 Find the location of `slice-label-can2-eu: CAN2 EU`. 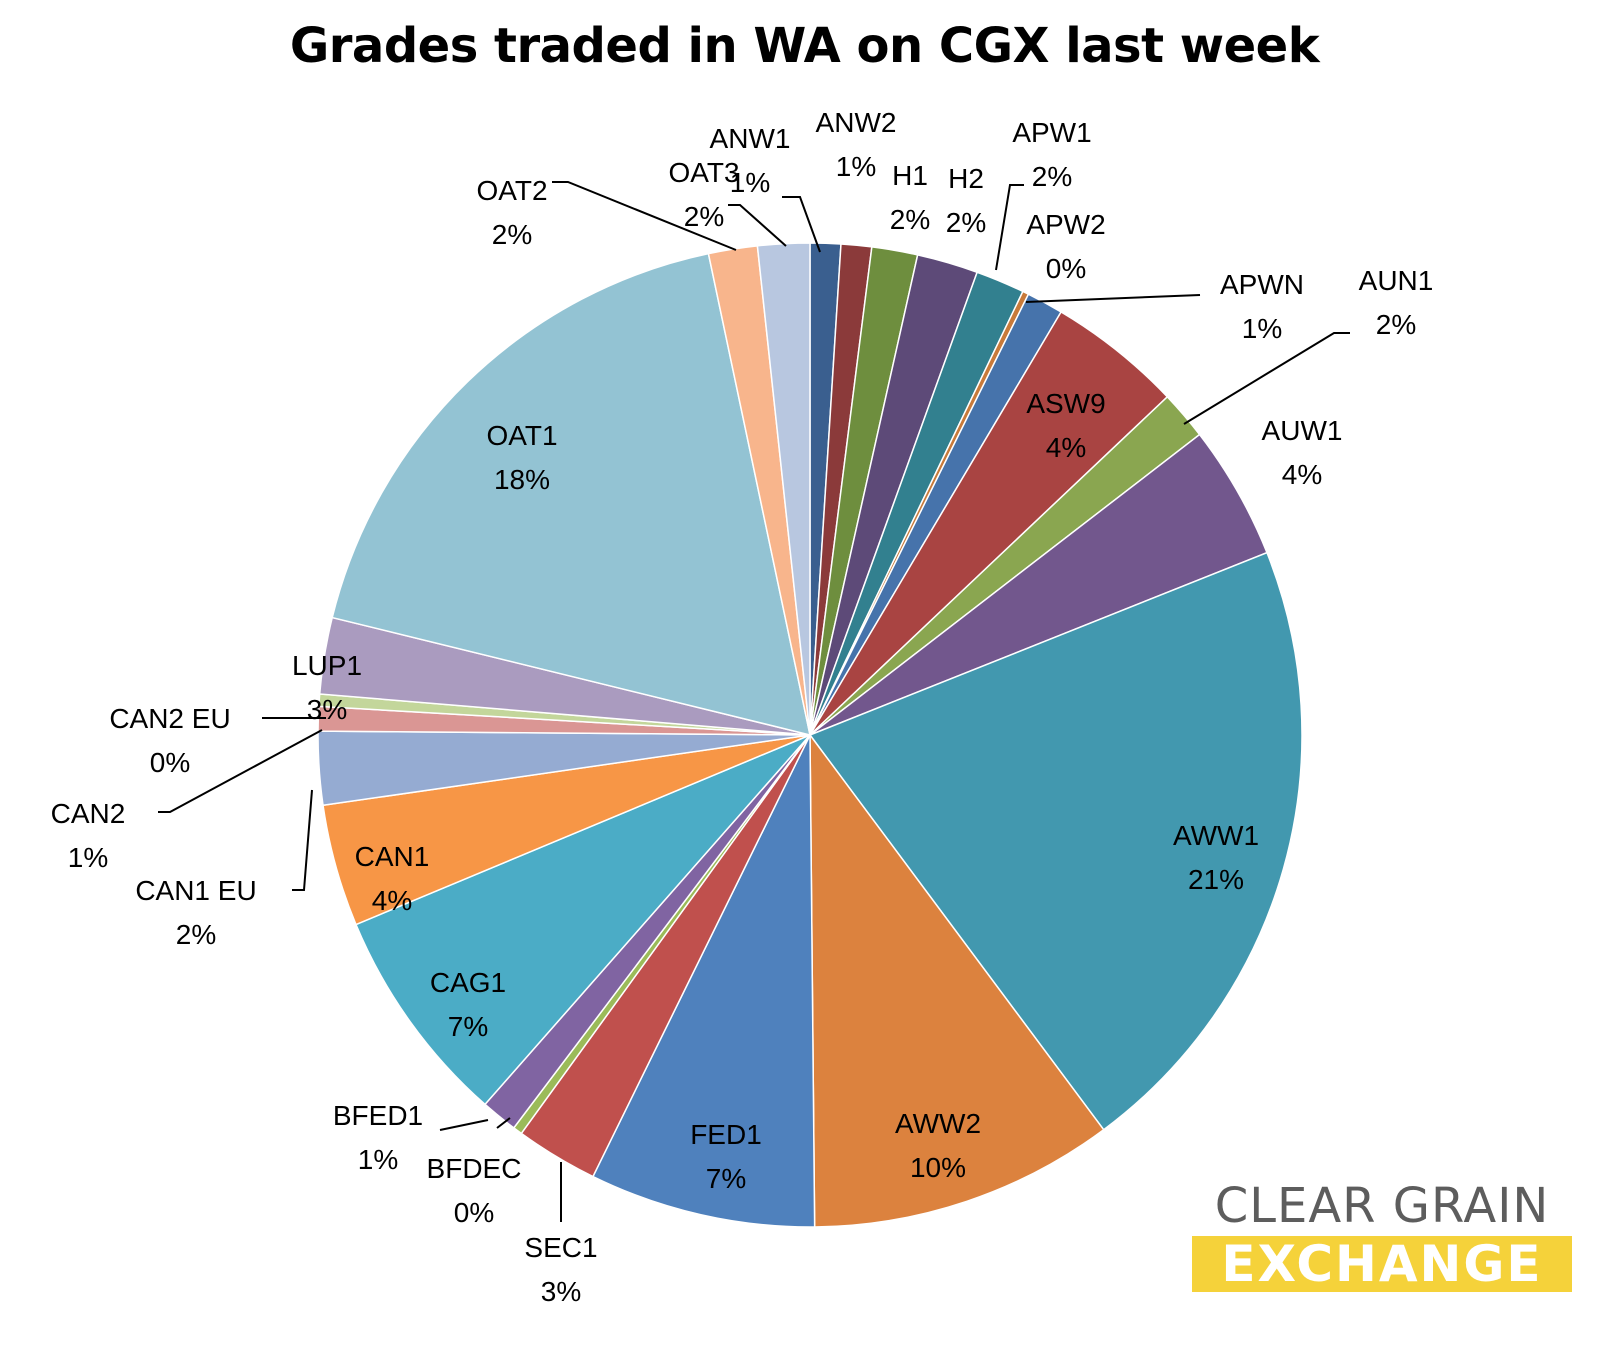

slice-label-can2-eu: CAN2 EU is located at coordinates (169, 718).